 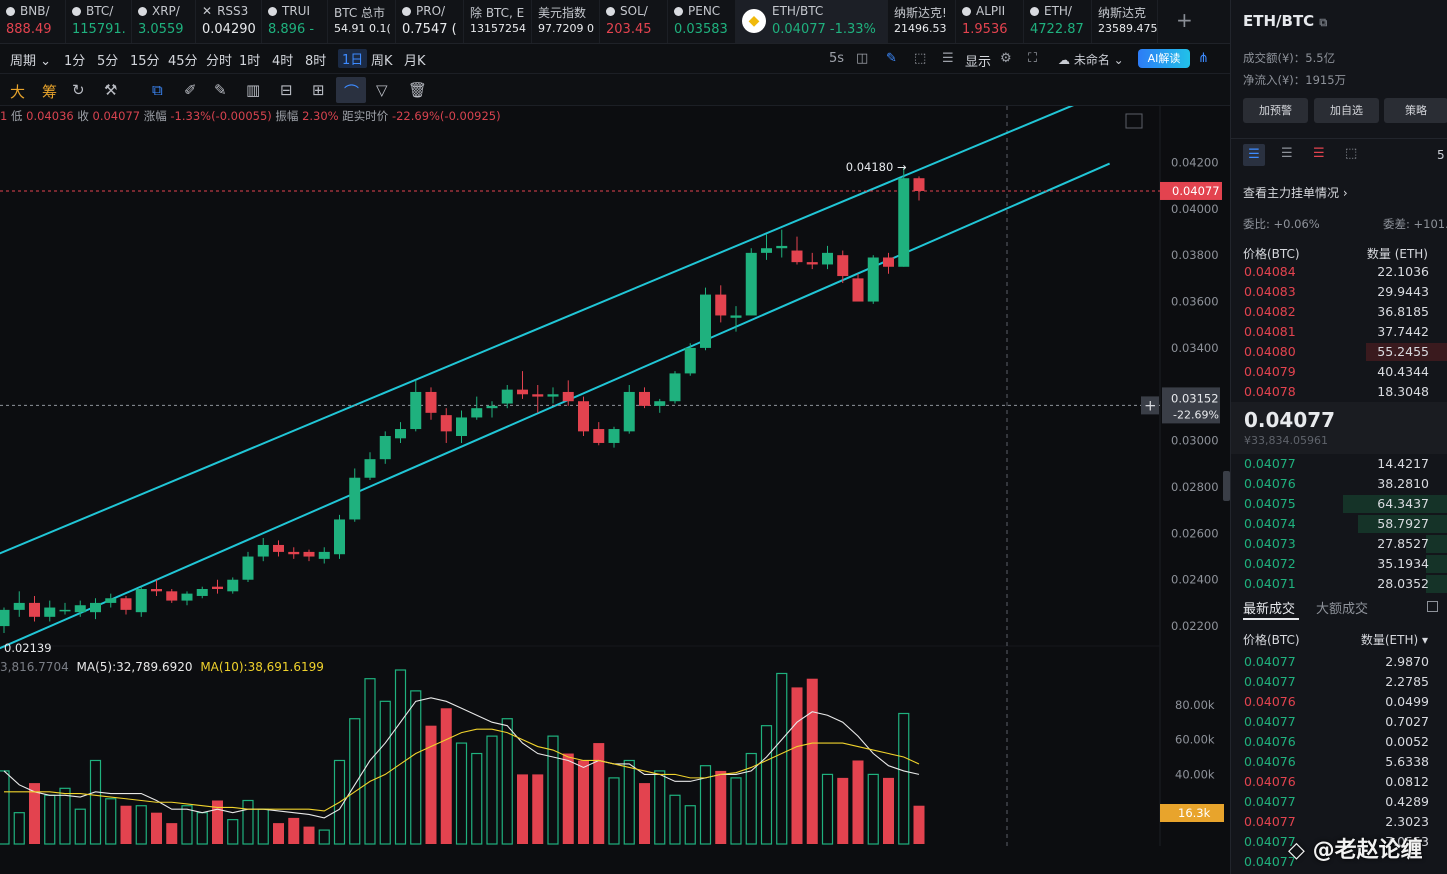 I want to click on period-4: 分时, so click(x=219, y=61).